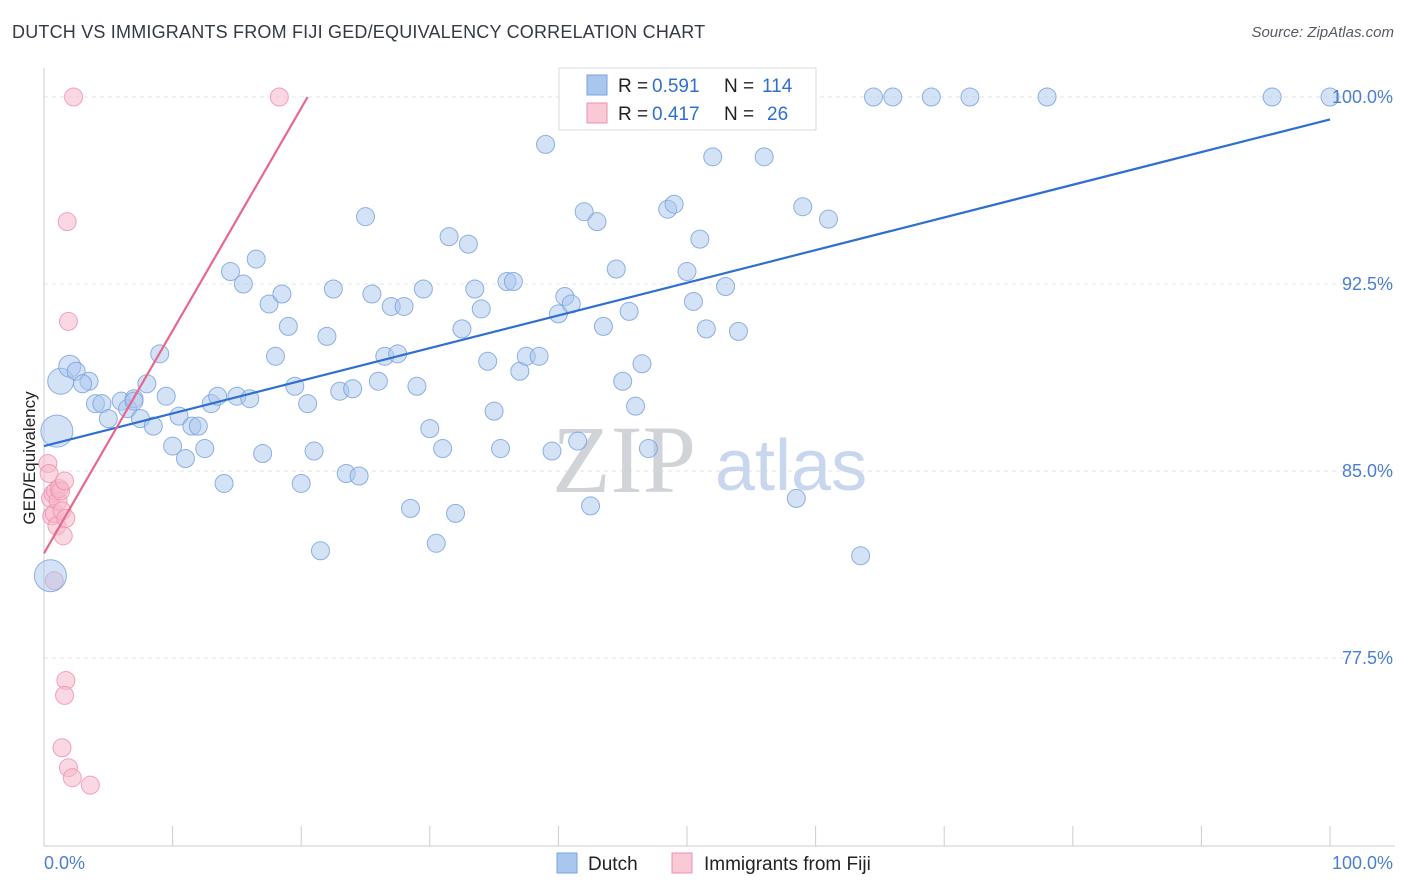 The image size is (1406, 892). What do you see at coordinates (787, 864) in the screenshot?
I see `bottom-legend-fiji: Immigrants from Fiji` at bounding box center [787, 864].